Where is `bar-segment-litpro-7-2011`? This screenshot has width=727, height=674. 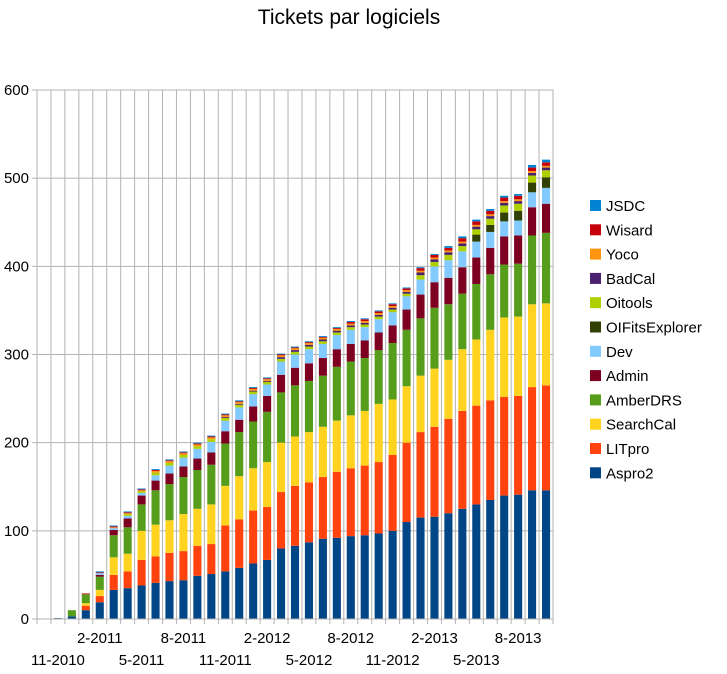
bar-segment-litpro-7-2011 is located at coordinates (169, 567).